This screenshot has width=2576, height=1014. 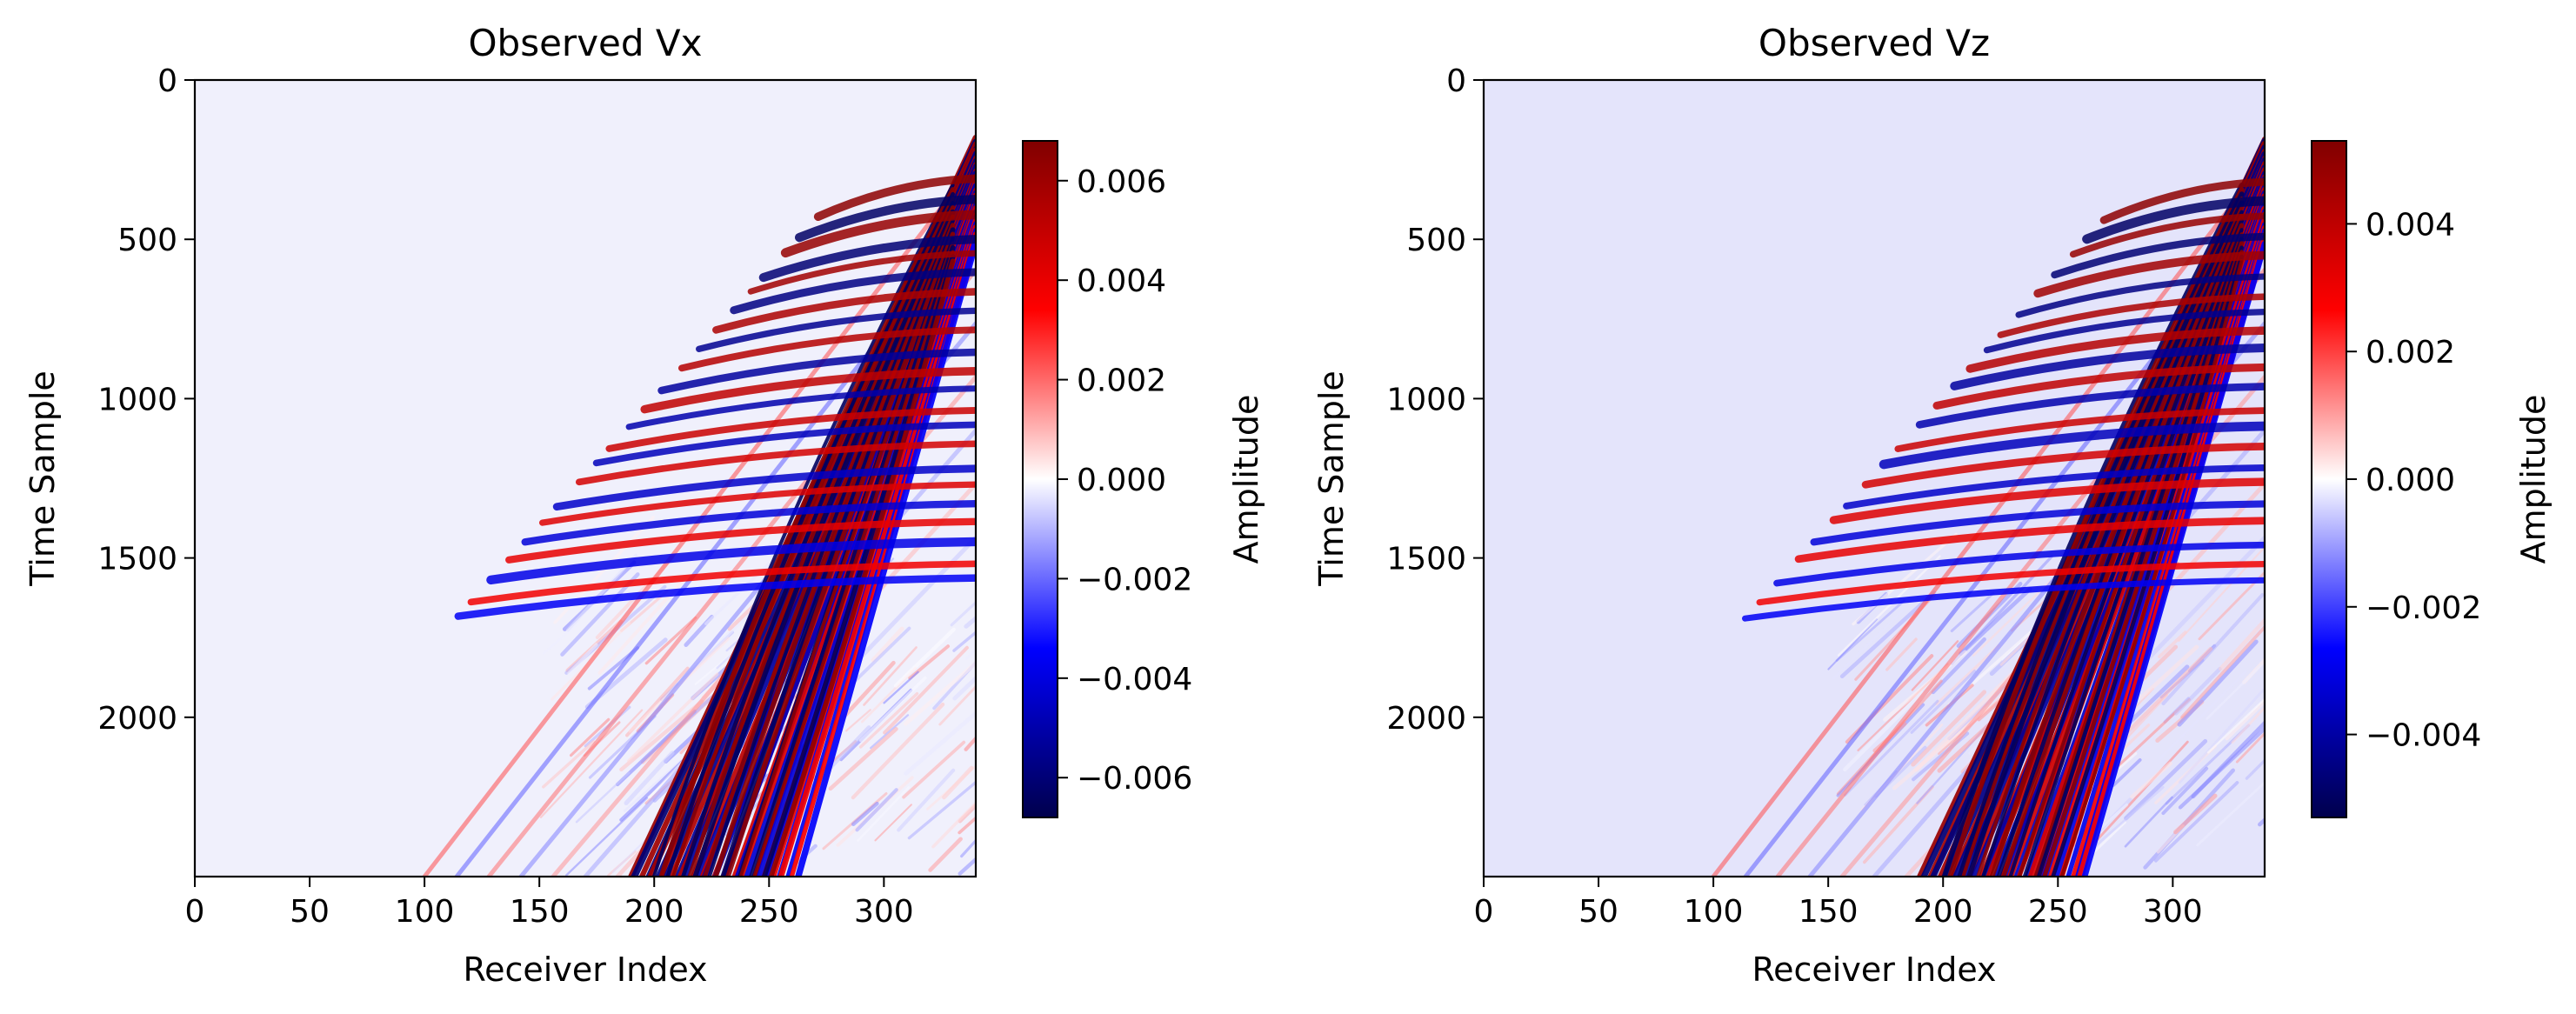 I want to click on colorbar-ticks: 0.006 0.004 0.002 0.000 −0.002 −0.004 −0.006, so click(x=1125, y=480).